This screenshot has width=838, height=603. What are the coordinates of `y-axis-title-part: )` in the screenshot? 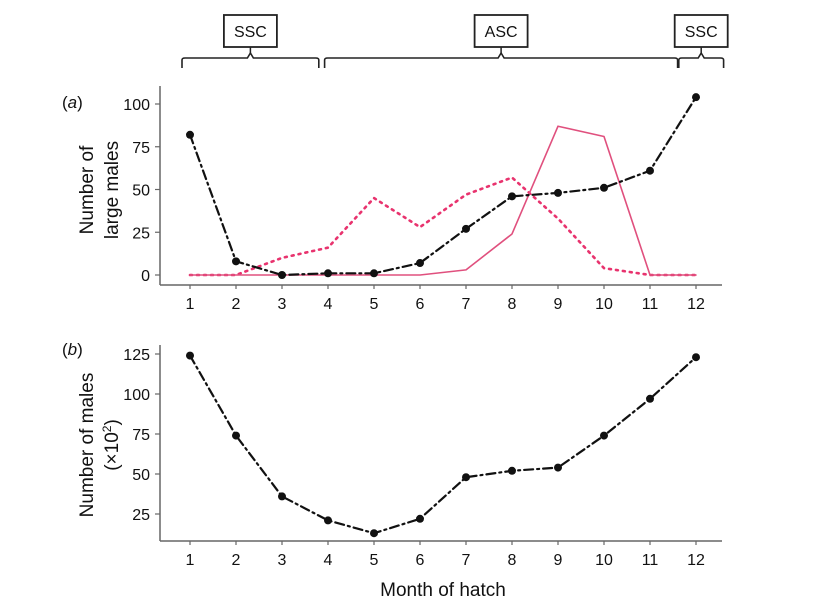 It's located at (112, 422).